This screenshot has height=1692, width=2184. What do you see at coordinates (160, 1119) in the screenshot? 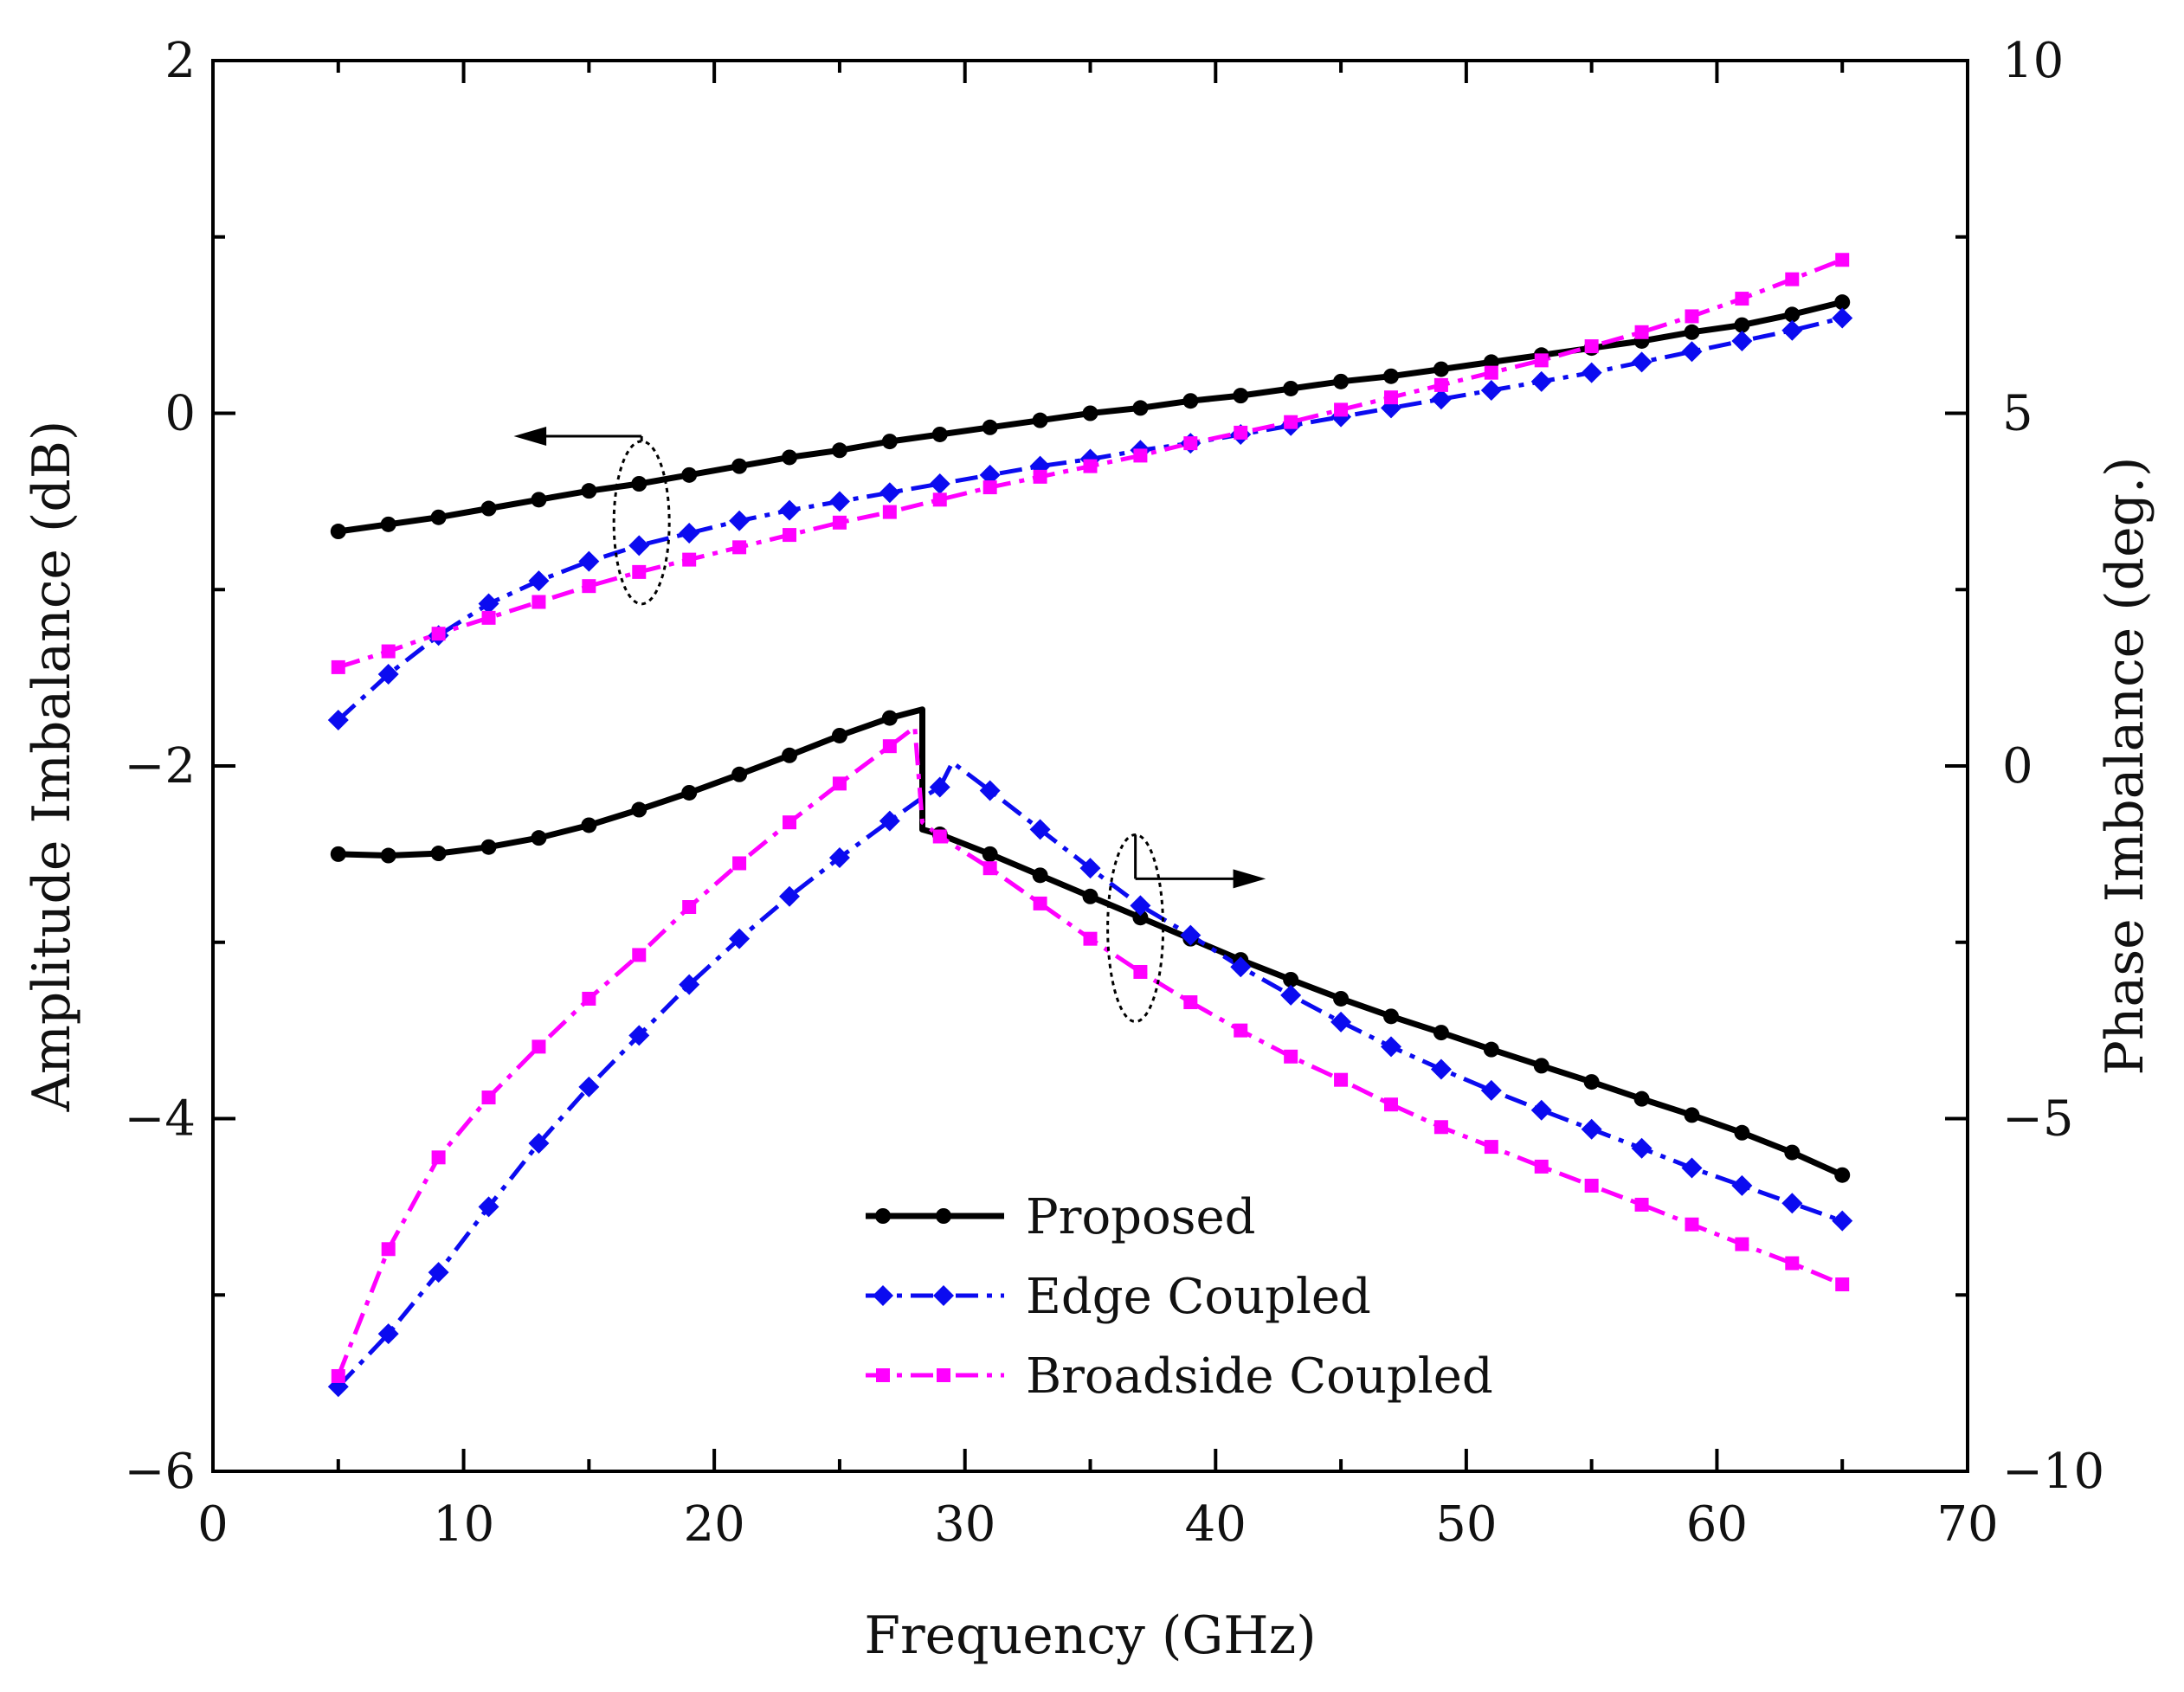
I see `y-left-tick-label: −4` at bounding box center [160, 1119].